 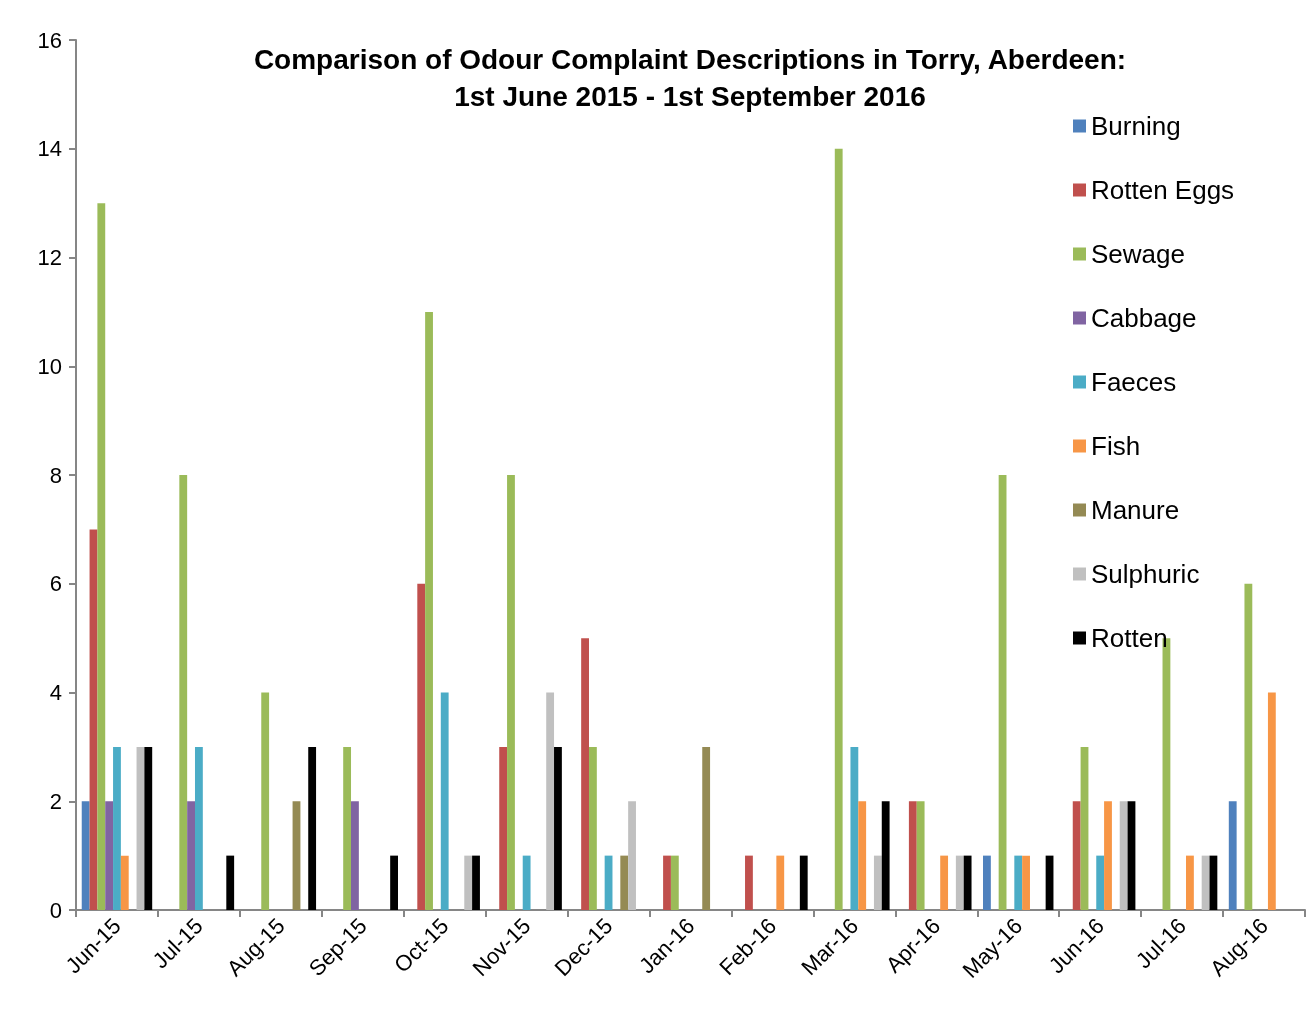 What do you see at coordinates (55, 801) in the screenshot?
I see `y-tick-label: 2` at bounding box center [55, 801].